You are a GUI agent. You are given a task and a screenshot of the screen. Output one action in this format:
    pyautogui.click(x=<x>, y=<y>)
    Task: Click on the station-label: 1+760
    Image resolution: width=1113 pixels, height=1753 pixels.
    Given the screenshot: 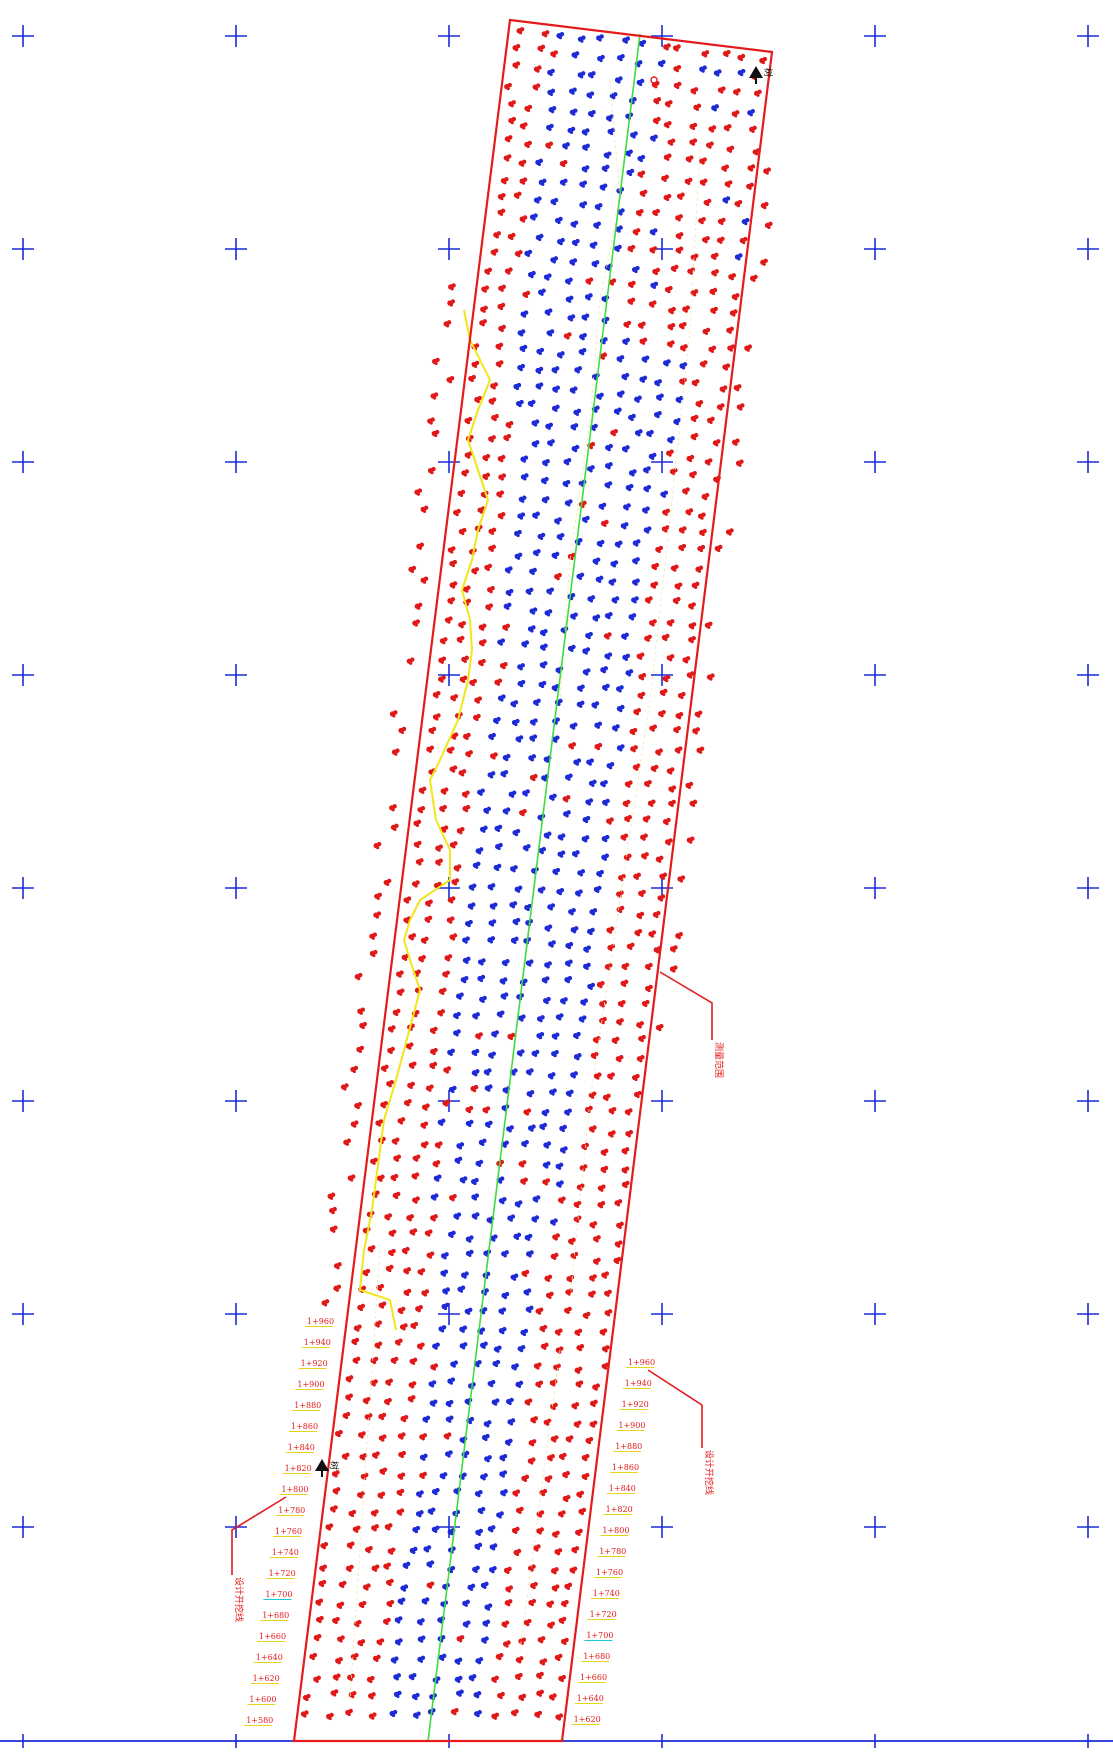 What is the action you would take?
    pyautogui.click(x=608, y=1573)
    